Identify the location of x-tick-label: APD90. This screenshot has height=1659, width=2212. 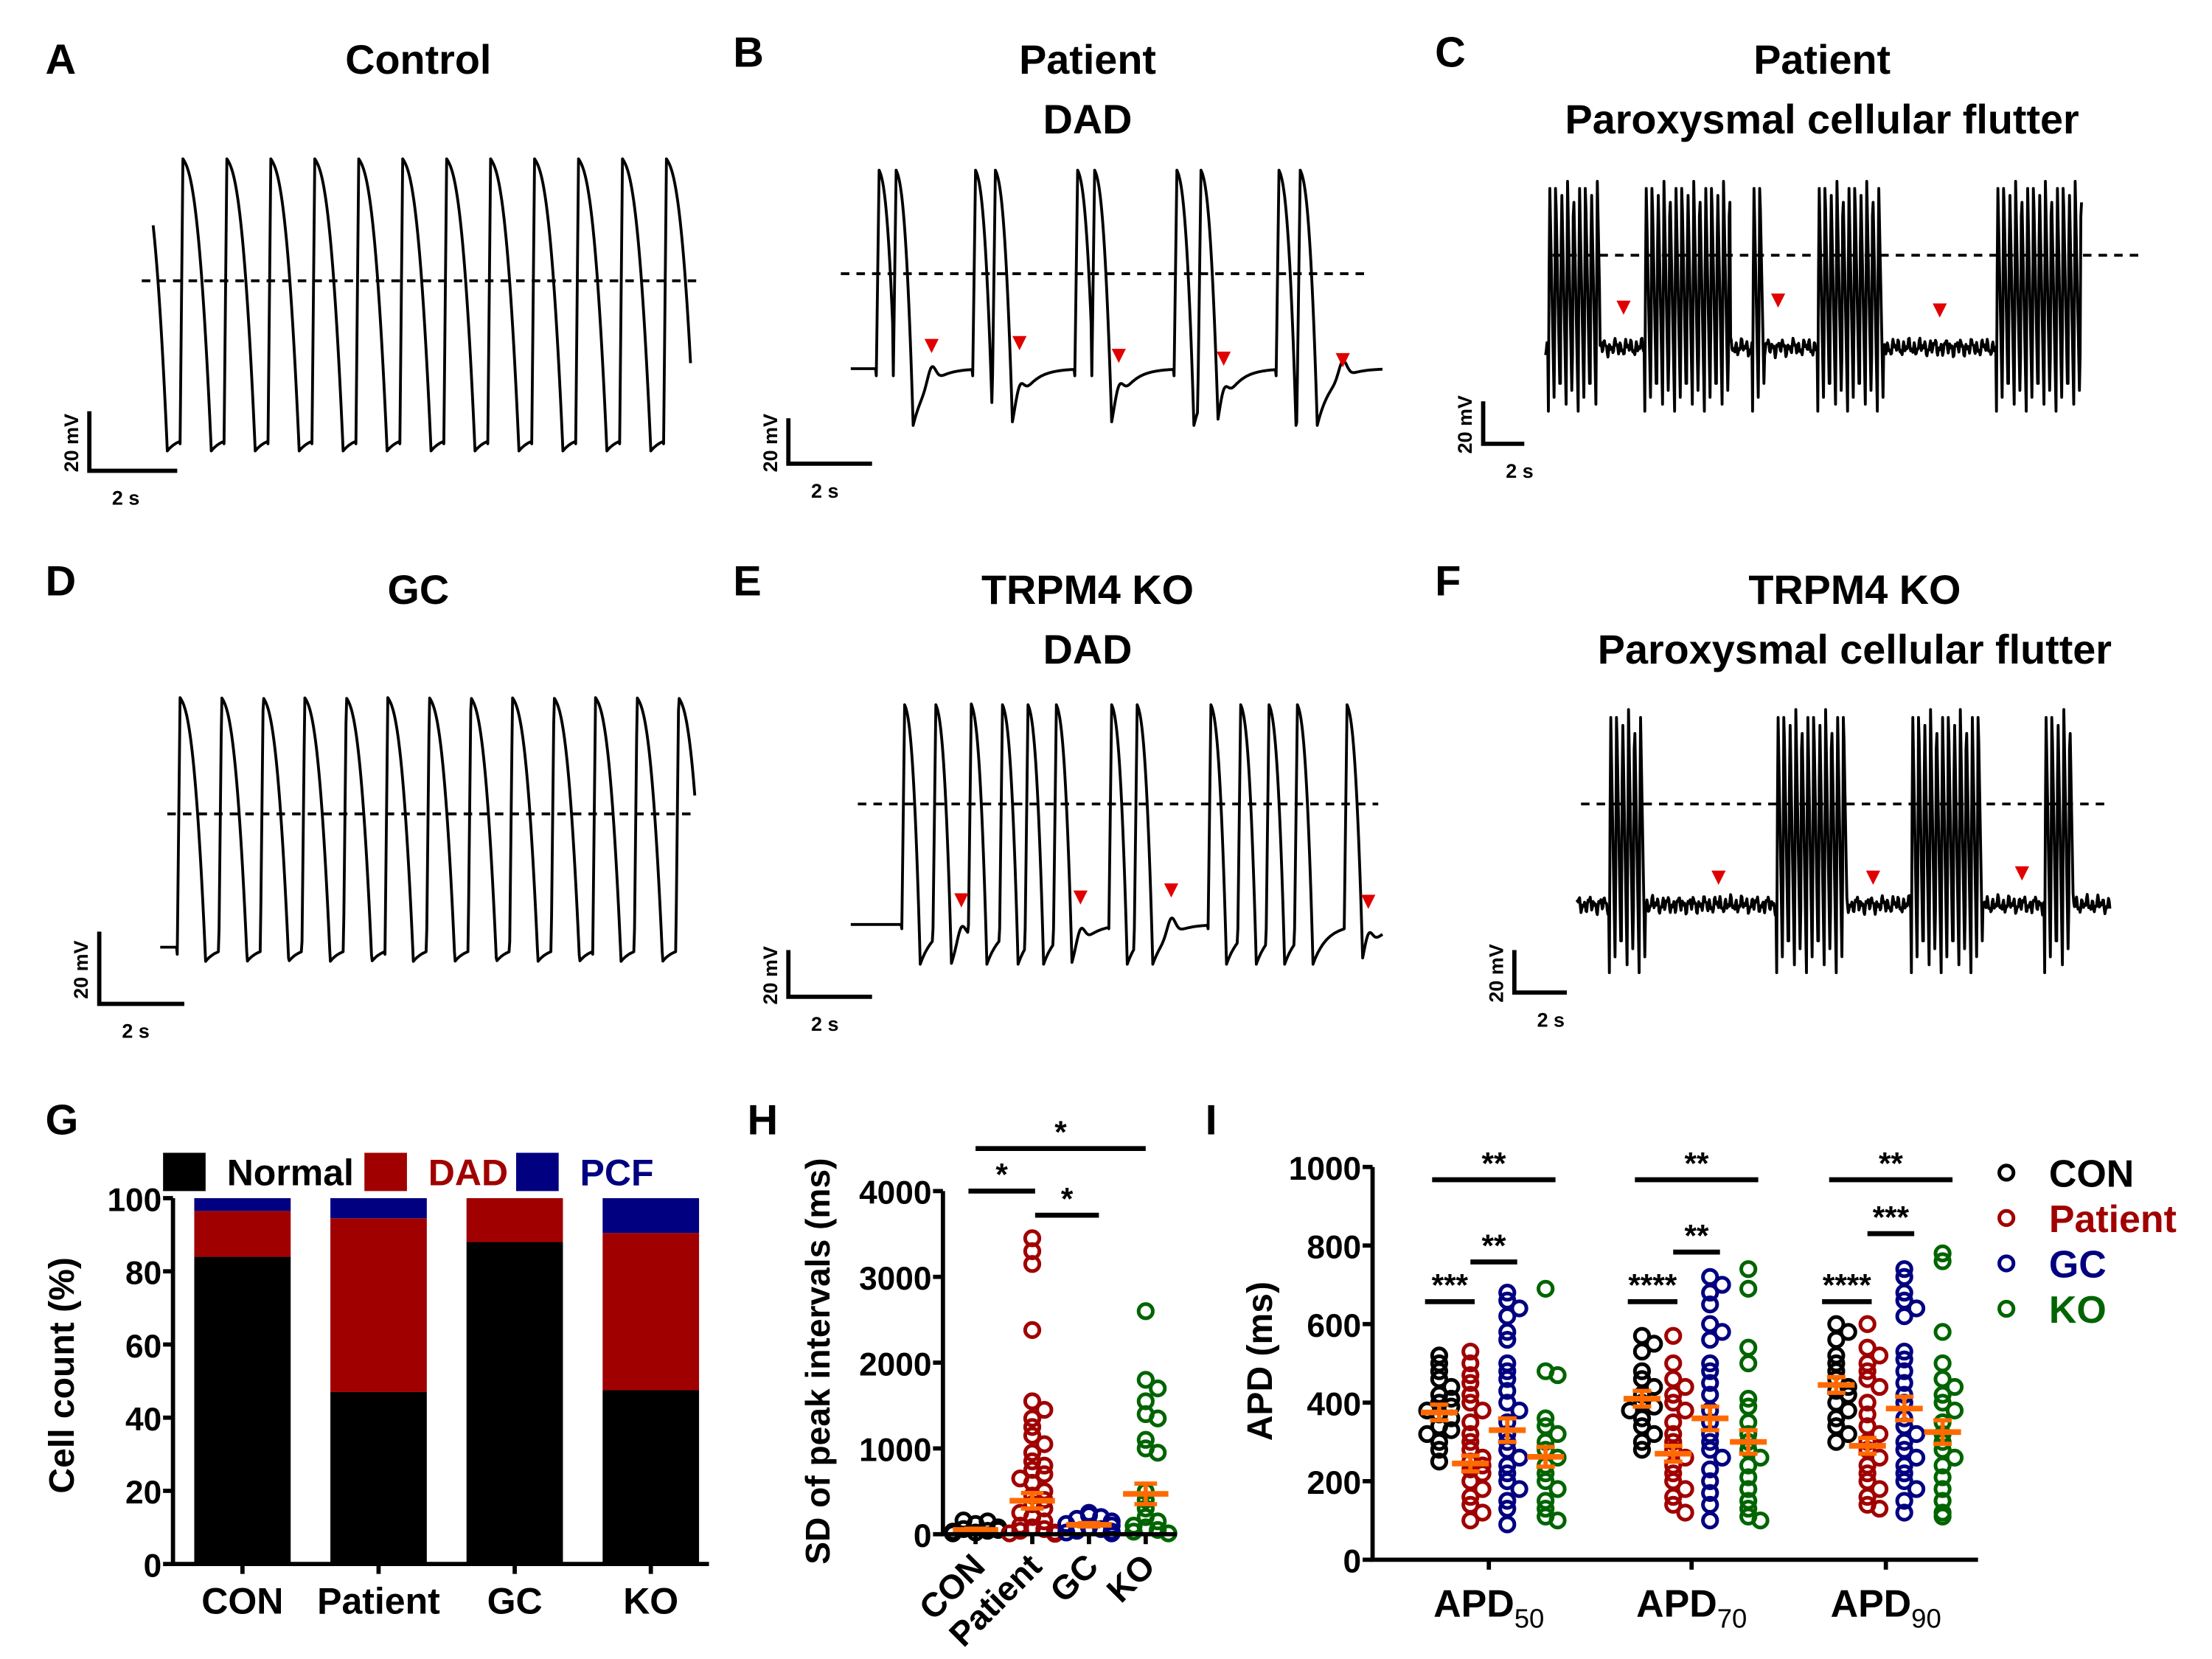
(1886, 1607).